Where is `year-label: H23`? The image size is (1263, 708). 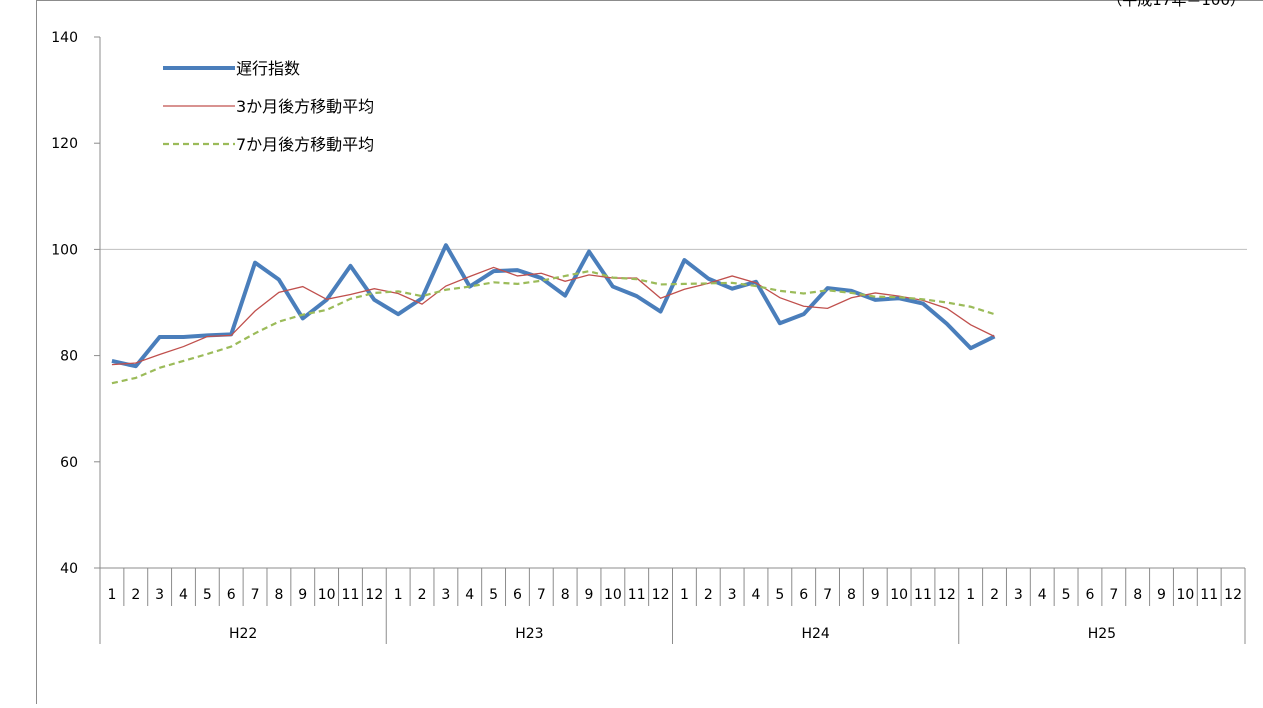 year-label: H23 is located at coordinates (529, 634).